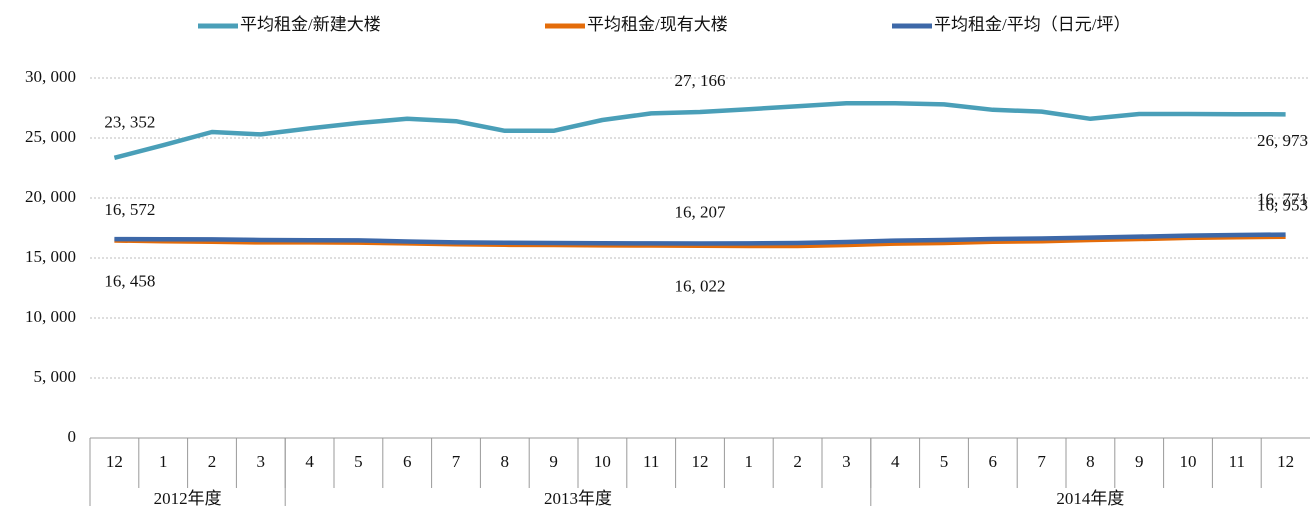 Image resolution: width=1314 pixels, height=506 pixels. I want to click on y-tick-label: 10, 000, so click(50, 316).